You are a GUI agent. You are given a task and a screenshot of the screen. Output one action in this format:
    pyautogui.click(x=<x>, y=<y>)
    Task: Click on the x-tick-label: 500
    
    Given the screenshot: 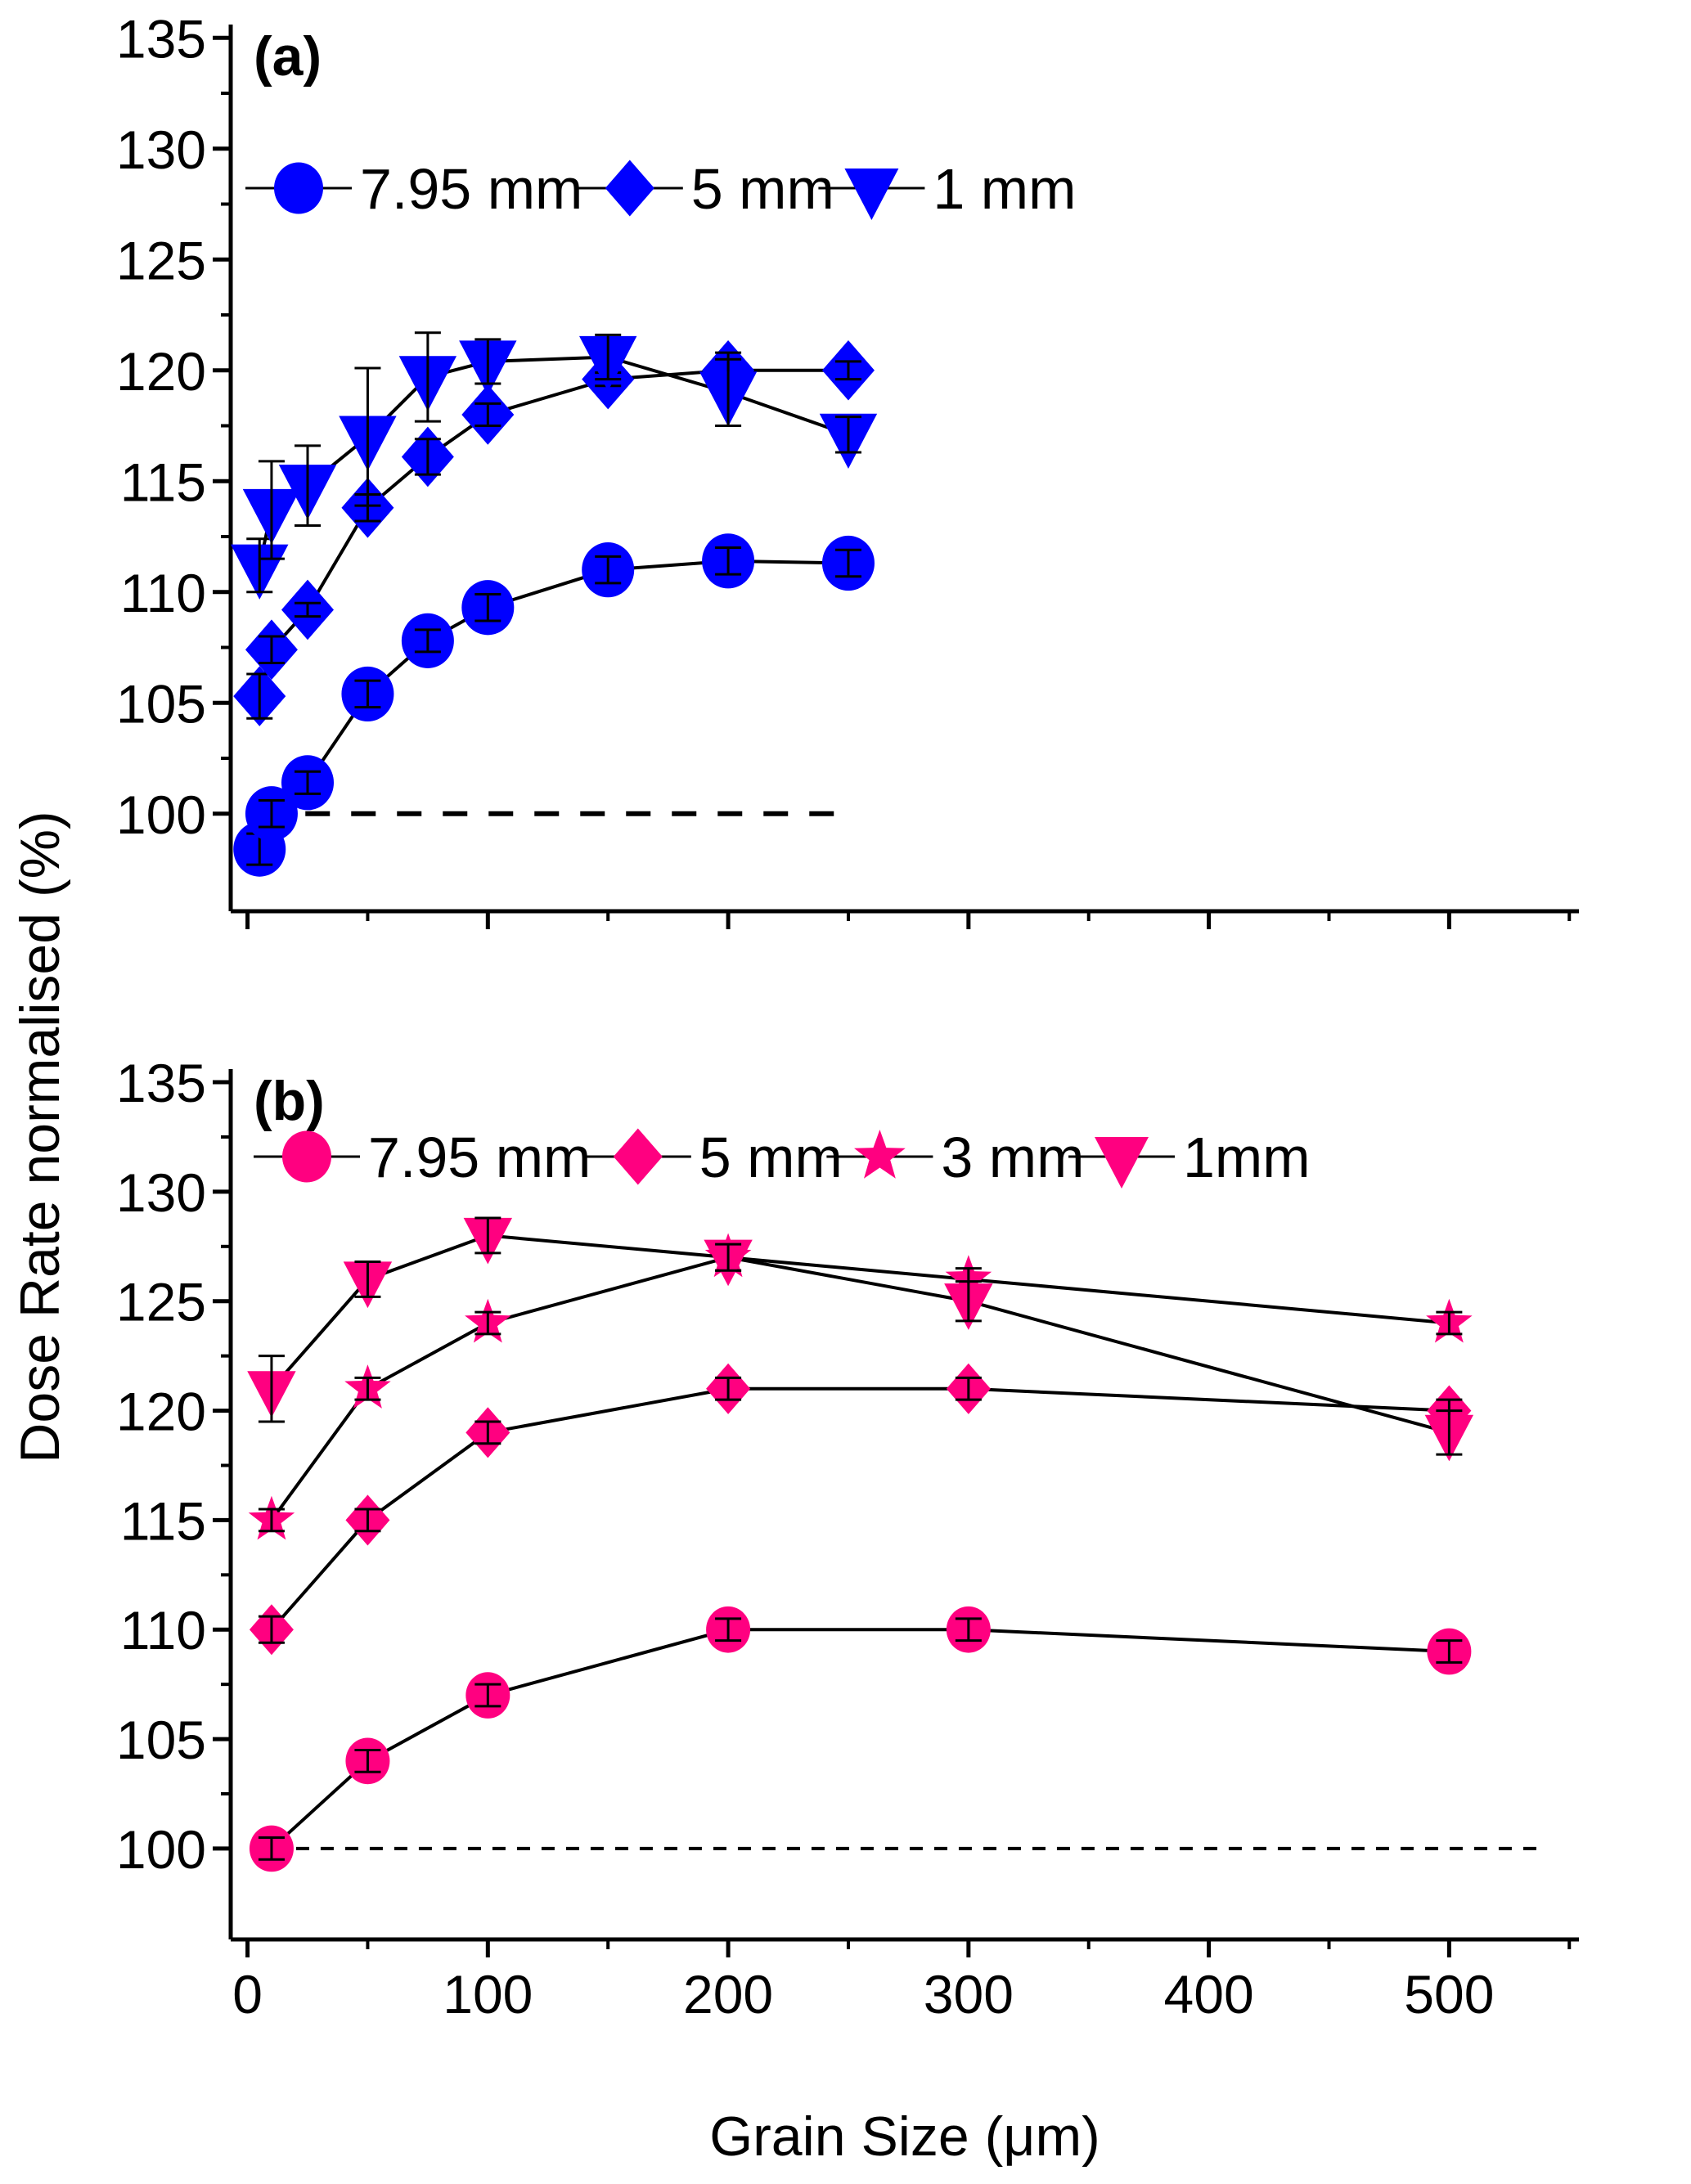 What is the action you would take?
    pyautogui.click(x=1449, y=1994)
    